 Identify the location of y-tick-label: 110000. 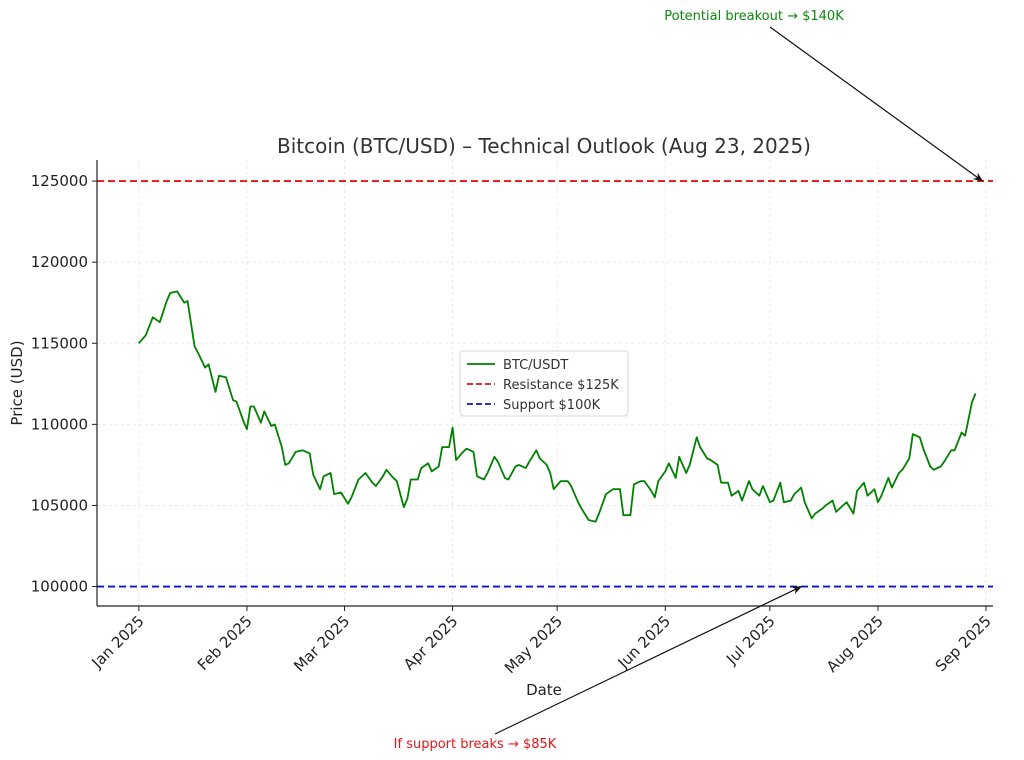
(59, 424).